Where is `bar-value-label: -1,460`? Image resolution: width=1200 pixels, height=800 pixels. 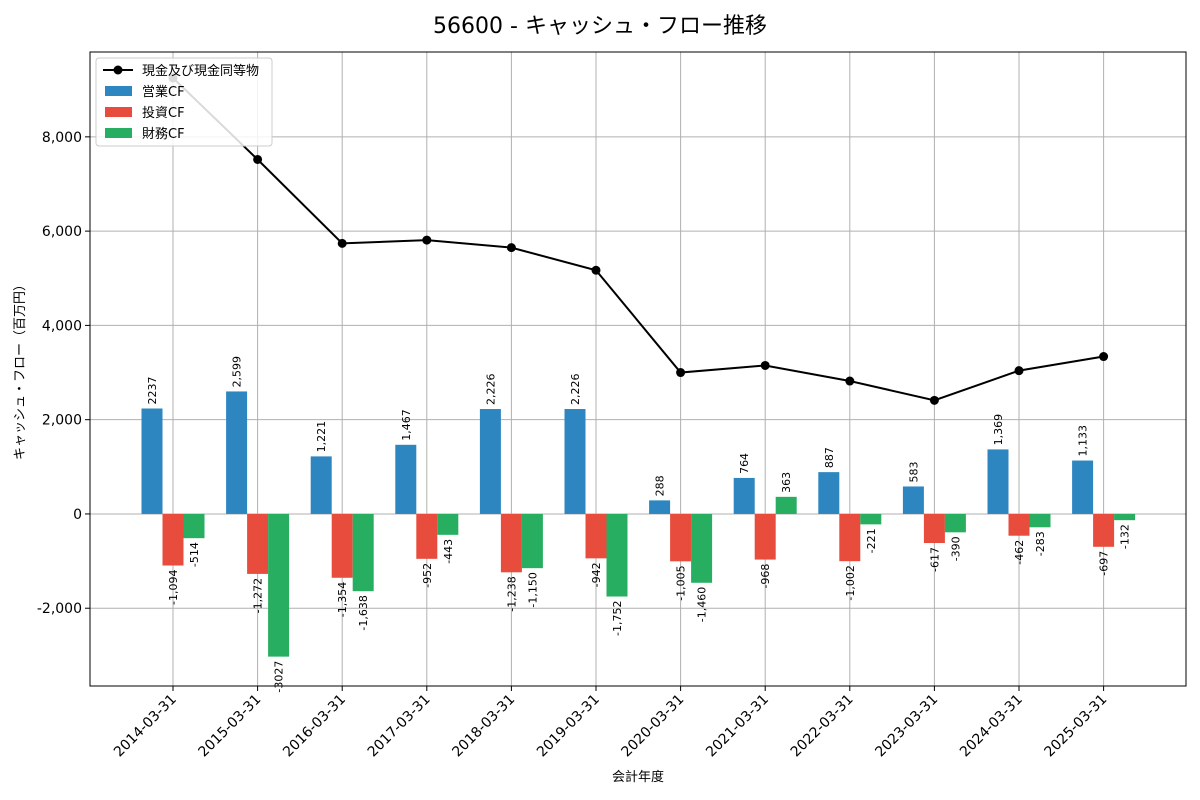 bar-value-label: -1,460 is located at coordinates (702, 604).